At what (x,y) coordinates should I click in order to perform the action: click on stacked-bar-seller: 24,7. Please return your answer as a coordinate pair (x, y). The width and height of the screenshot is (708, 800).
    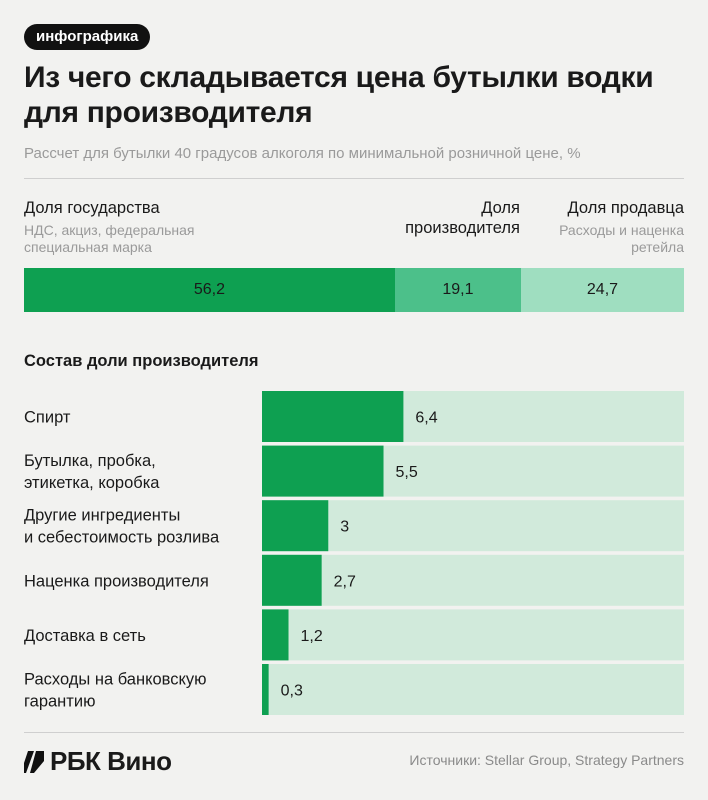
    Looking at the image, I should click on (602, 290).